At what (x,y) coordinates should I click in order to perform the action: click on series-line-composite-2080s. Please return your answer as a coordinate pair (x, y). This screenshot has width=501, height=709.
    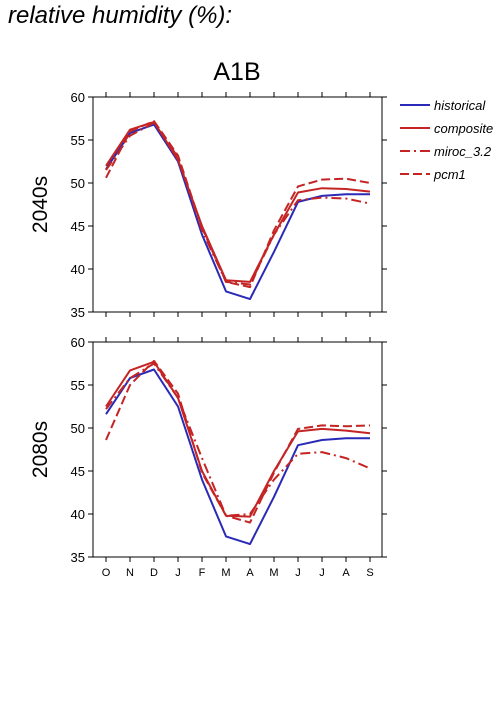
    Looking at the image, I should click on (238, 439).